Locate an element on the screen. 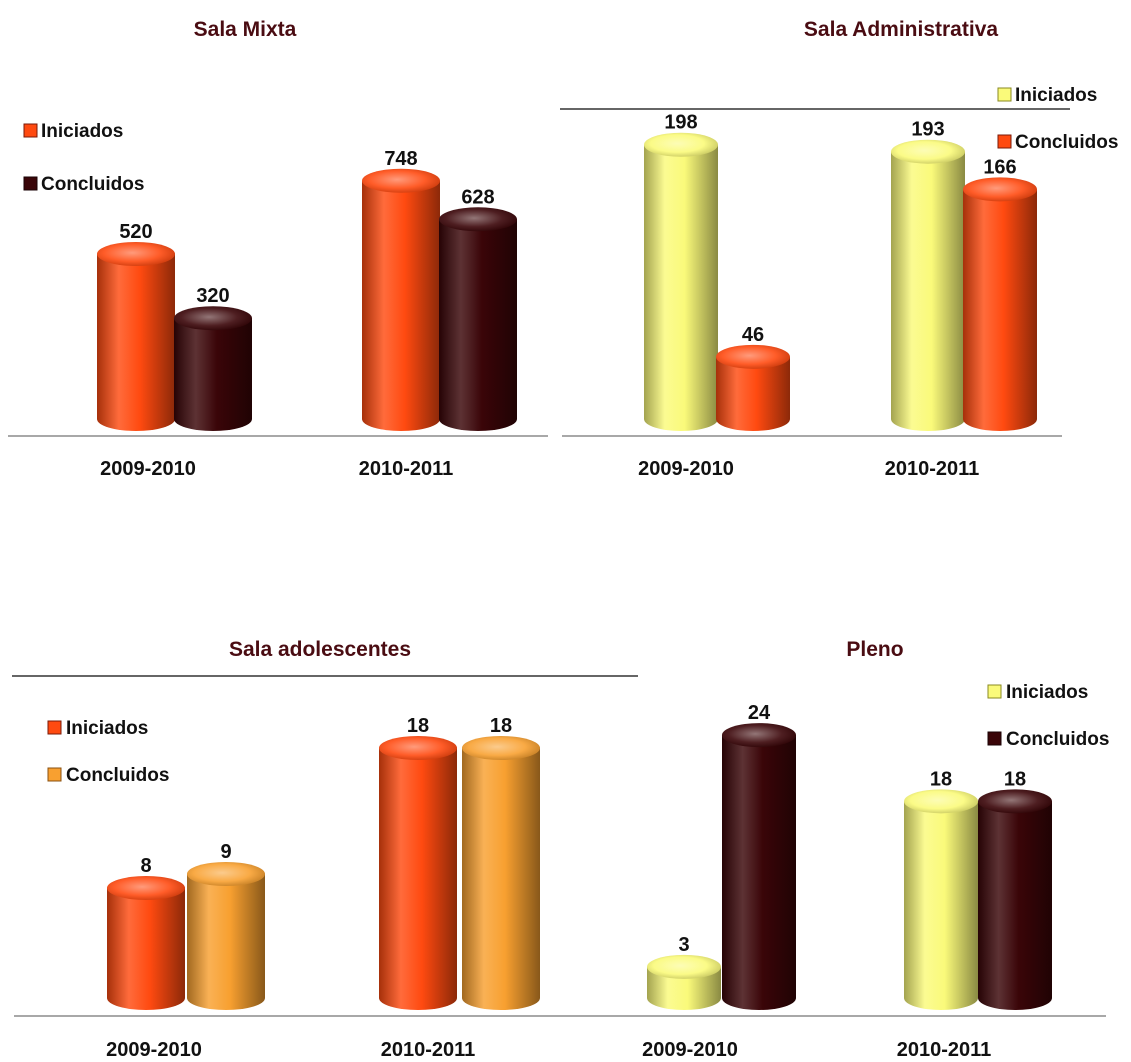 Image resolution: width=1131 pixels, height=1062 pixels. data-label: 320 is located at coordinates (212, 296).